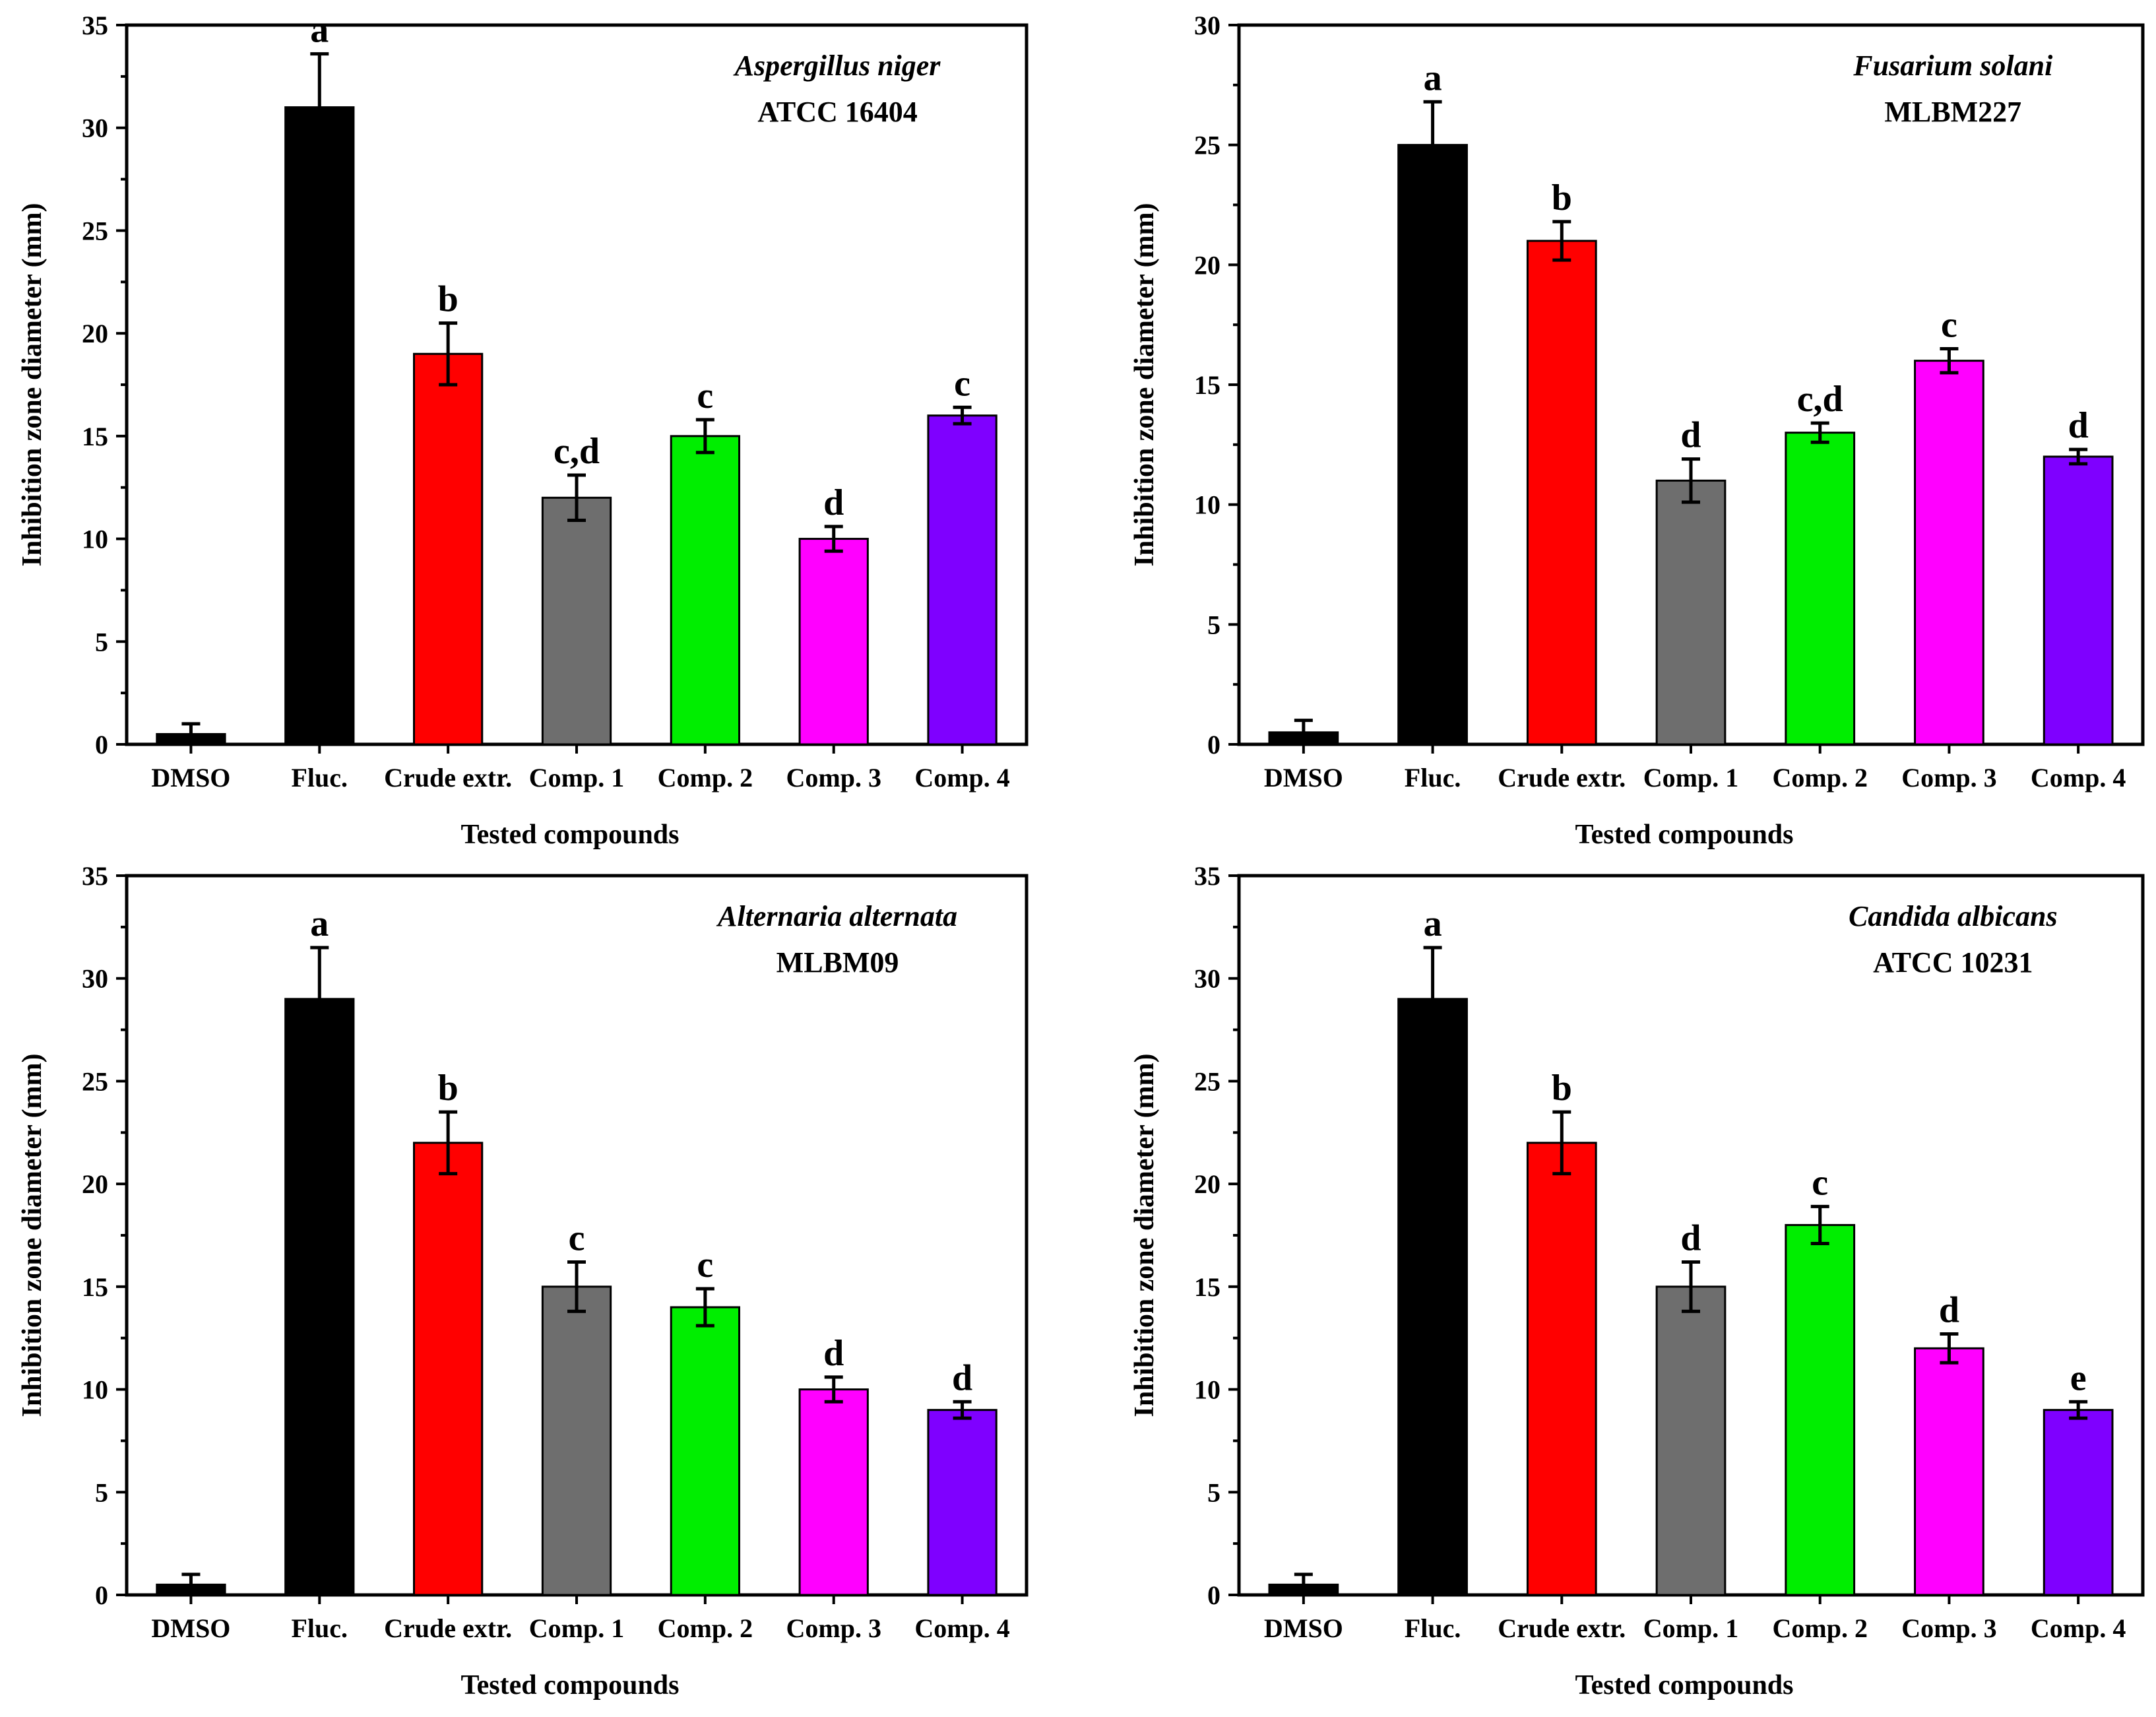 This screenshot has height=1717, width=2156. Describe the element at coordinates (2079, 1377) in the screenshot. I see `significance-letter: e` at that location.